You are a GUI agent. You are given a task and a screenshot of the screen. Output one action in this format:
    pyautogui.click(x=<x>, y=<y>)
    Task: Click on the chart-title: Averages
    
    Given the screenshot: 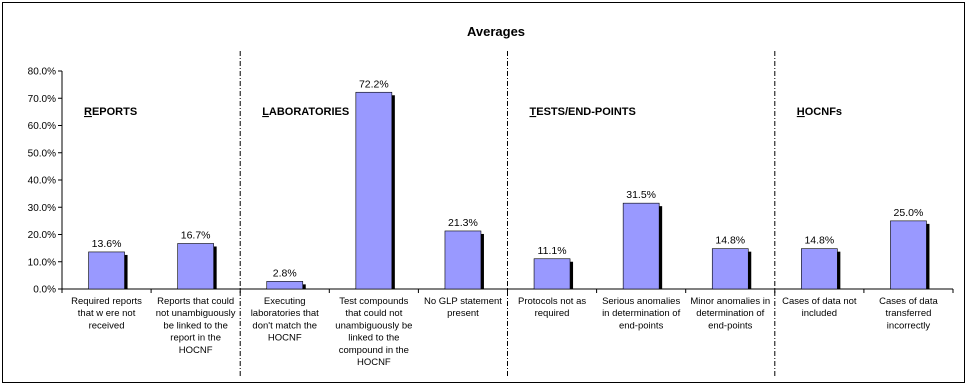 What is the action you would take?
    pyautogui.click(x=496, y=31)
    